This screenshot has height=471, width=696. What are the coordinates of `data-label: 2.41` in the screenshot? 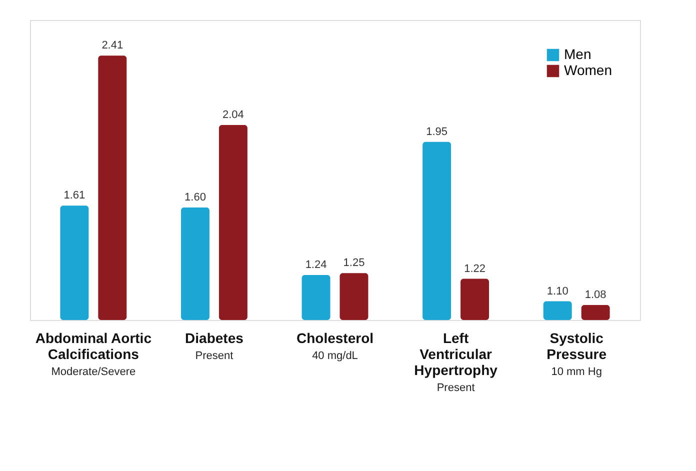 It's located at (113, 46).